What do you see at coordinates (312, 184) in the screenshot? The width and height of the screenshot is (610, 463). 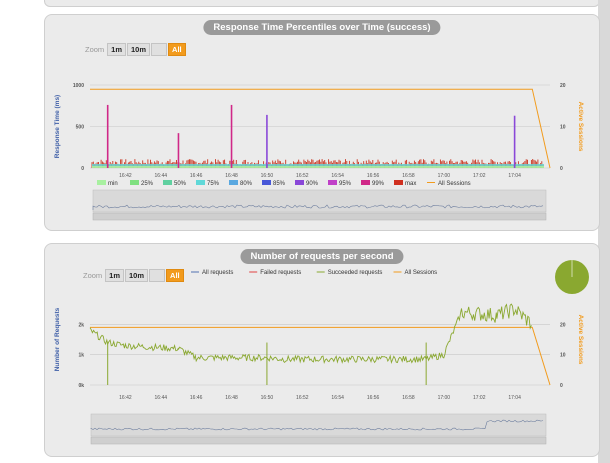 I see `legend-label: 90%` at bounding box center [312, 184].